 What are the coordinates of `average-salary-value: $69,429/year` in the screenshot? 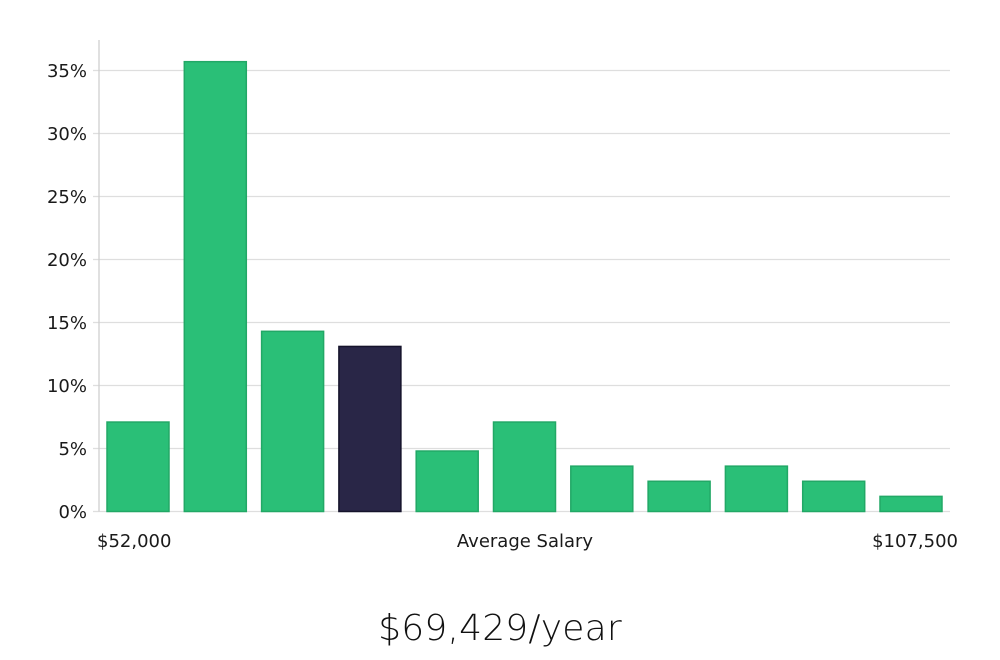 It's located at (500, 628).